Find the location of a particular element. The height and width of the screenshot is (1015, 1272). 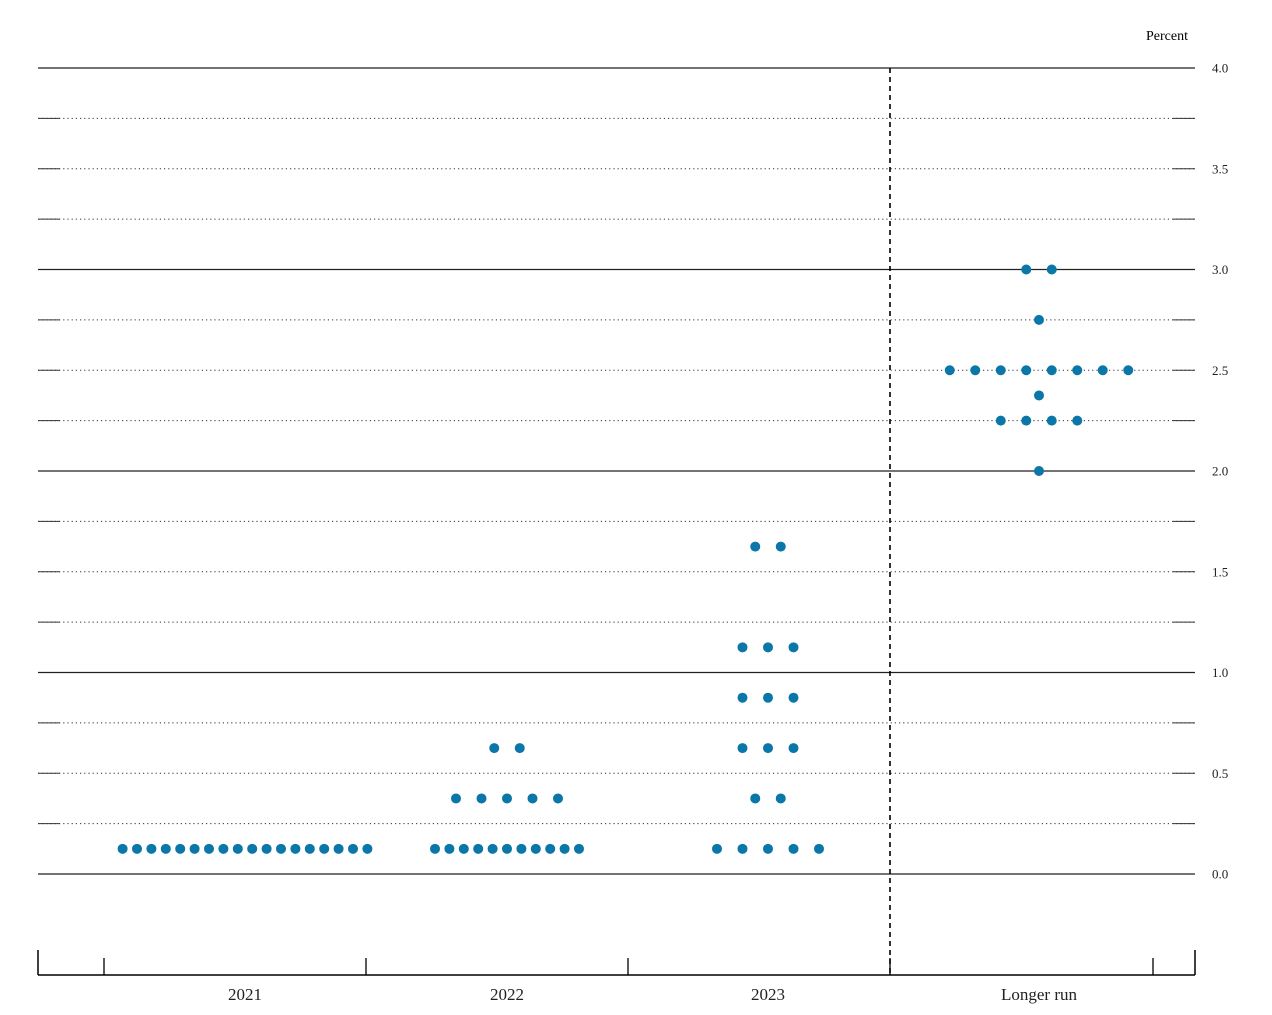

y-tick-label: 2.0 is located at coordinates (1220, 471).